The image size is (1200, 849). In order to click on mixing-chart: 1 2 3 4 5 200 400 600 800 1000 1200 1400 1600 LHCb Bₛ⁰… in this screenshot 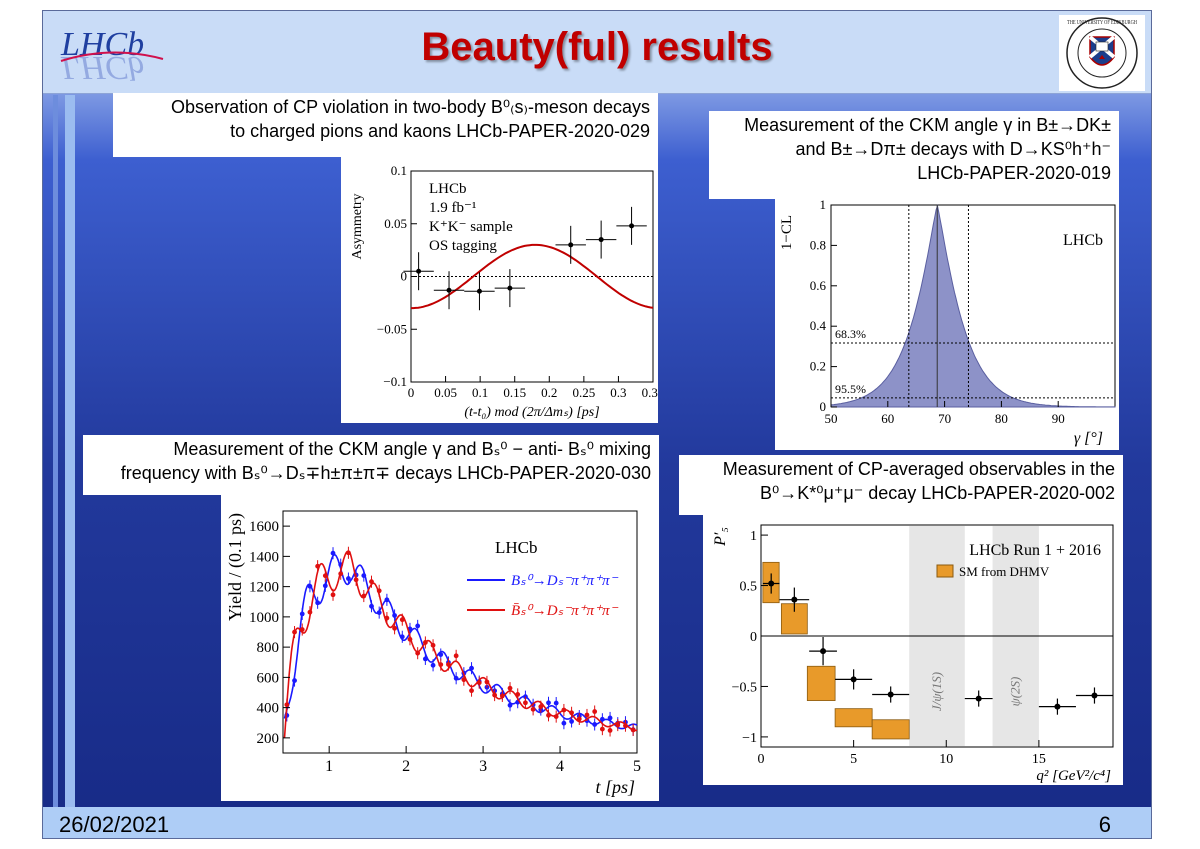, I will do `click(433, 653)`.